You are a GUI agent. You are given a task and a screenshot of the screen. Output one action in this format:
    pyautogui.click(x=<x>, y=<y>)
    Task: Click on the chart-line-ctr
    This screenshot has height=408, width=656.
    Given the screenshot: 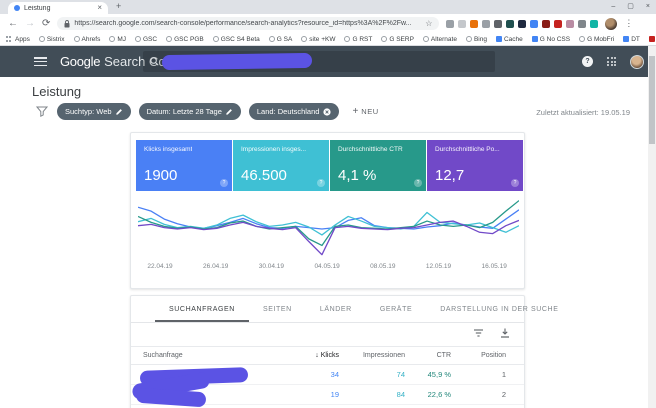 What is the action you would take?
    pyautogui.click(x=328, y=223)
    